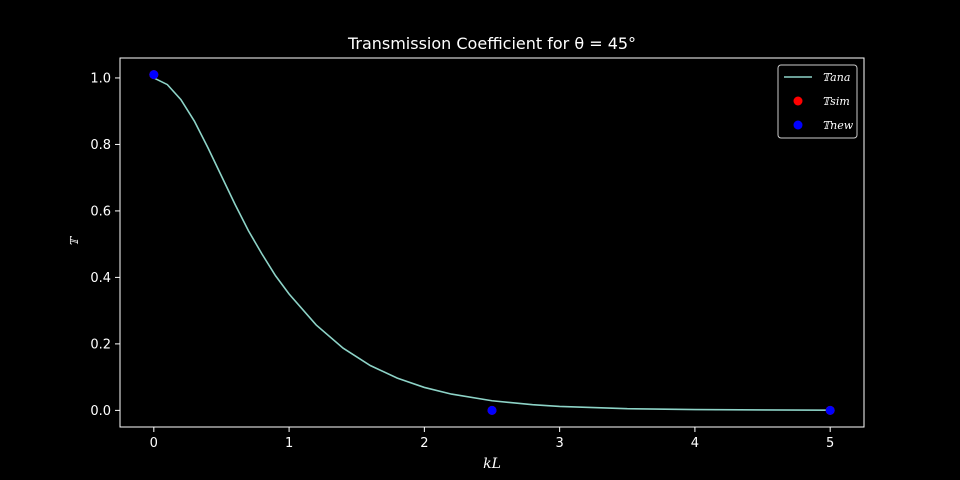 This screenshot has height=480, width=960. I want to click on x-tick-label: 2, so click(424, 443).